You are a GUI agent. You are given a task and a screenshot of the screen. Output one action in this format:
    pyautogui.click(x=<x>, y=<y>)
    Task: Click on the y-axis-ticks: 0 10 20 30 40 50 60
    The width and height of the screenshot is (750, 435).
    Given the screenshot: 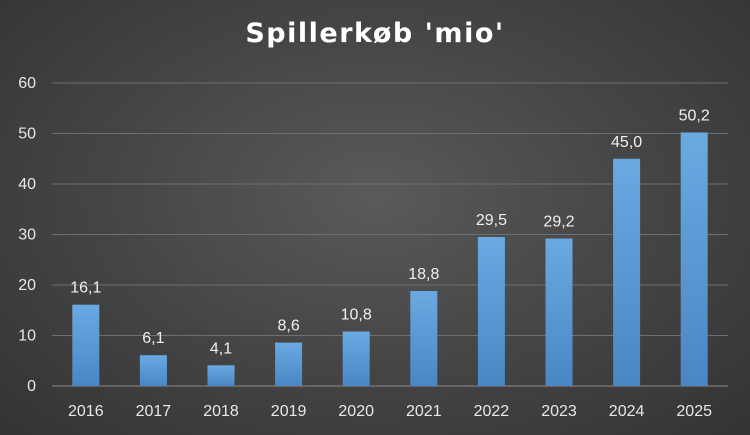 What is the action you would take?
    pyautogui.click(x=27, y=235)
    